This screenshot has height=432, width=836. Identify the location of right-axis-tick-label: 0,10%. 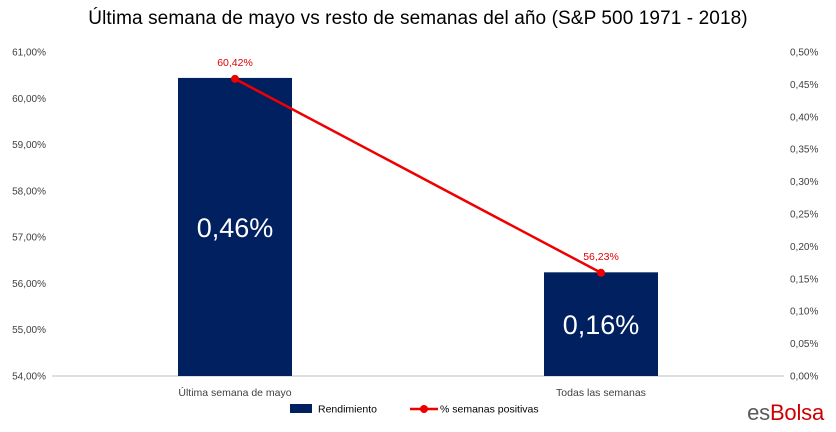
(804, 312).